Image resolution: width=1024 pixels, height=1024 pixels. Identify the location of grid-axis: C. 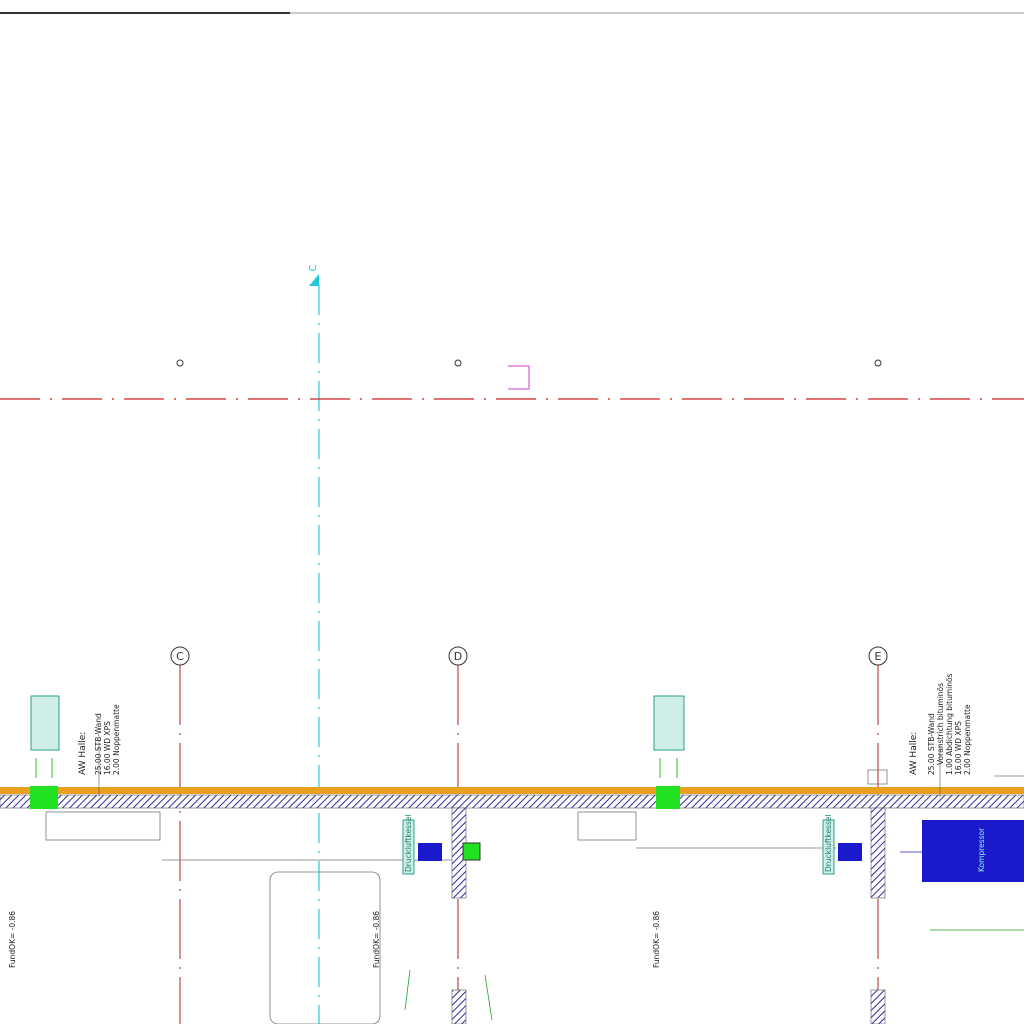
(180, 835).